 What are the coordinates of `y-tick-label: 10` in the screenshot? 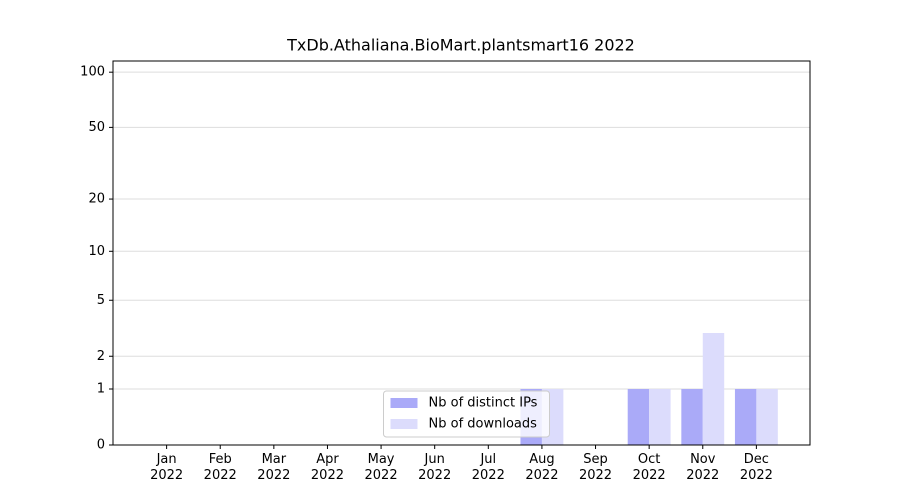 It's located at (96, 251).